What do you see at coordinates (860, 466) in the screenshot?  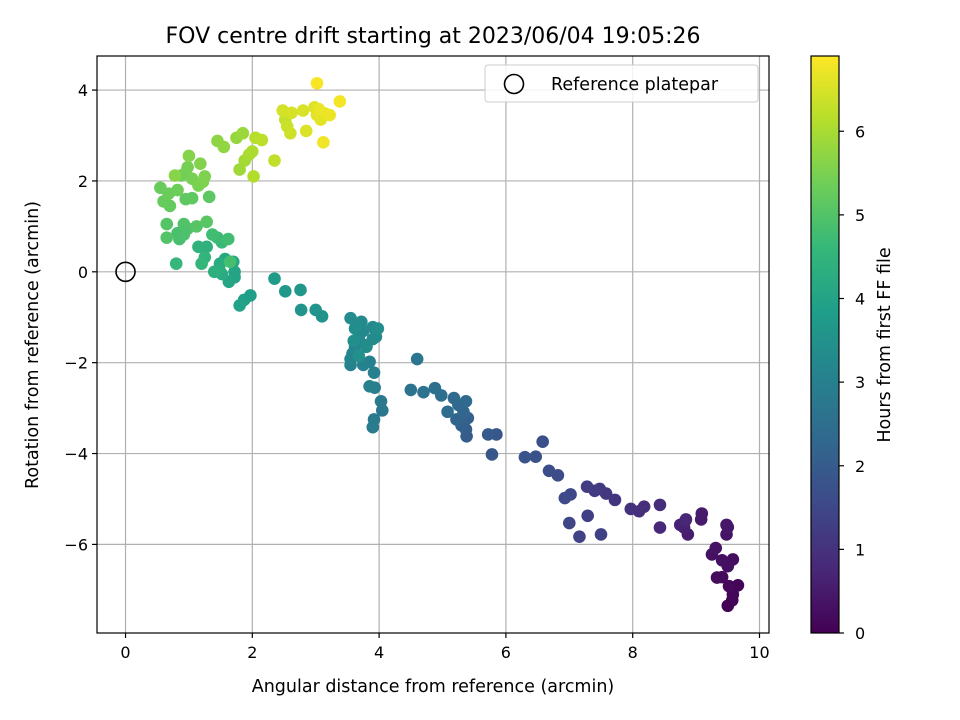 I see `colorbar-tick-label: 2` at bounding box center [860, 466].